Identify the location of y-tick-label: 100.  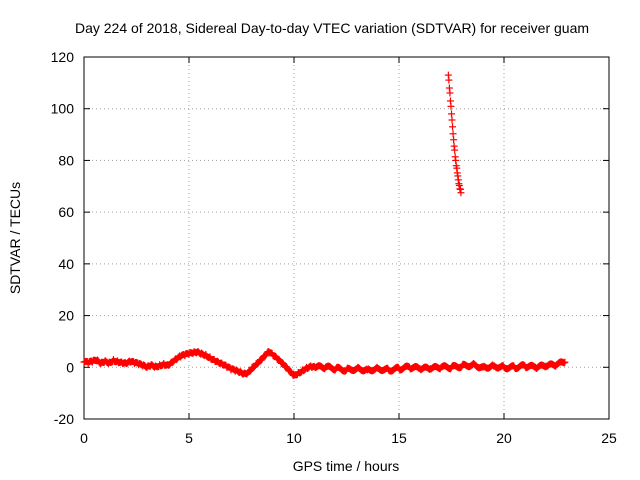
(63, 109).